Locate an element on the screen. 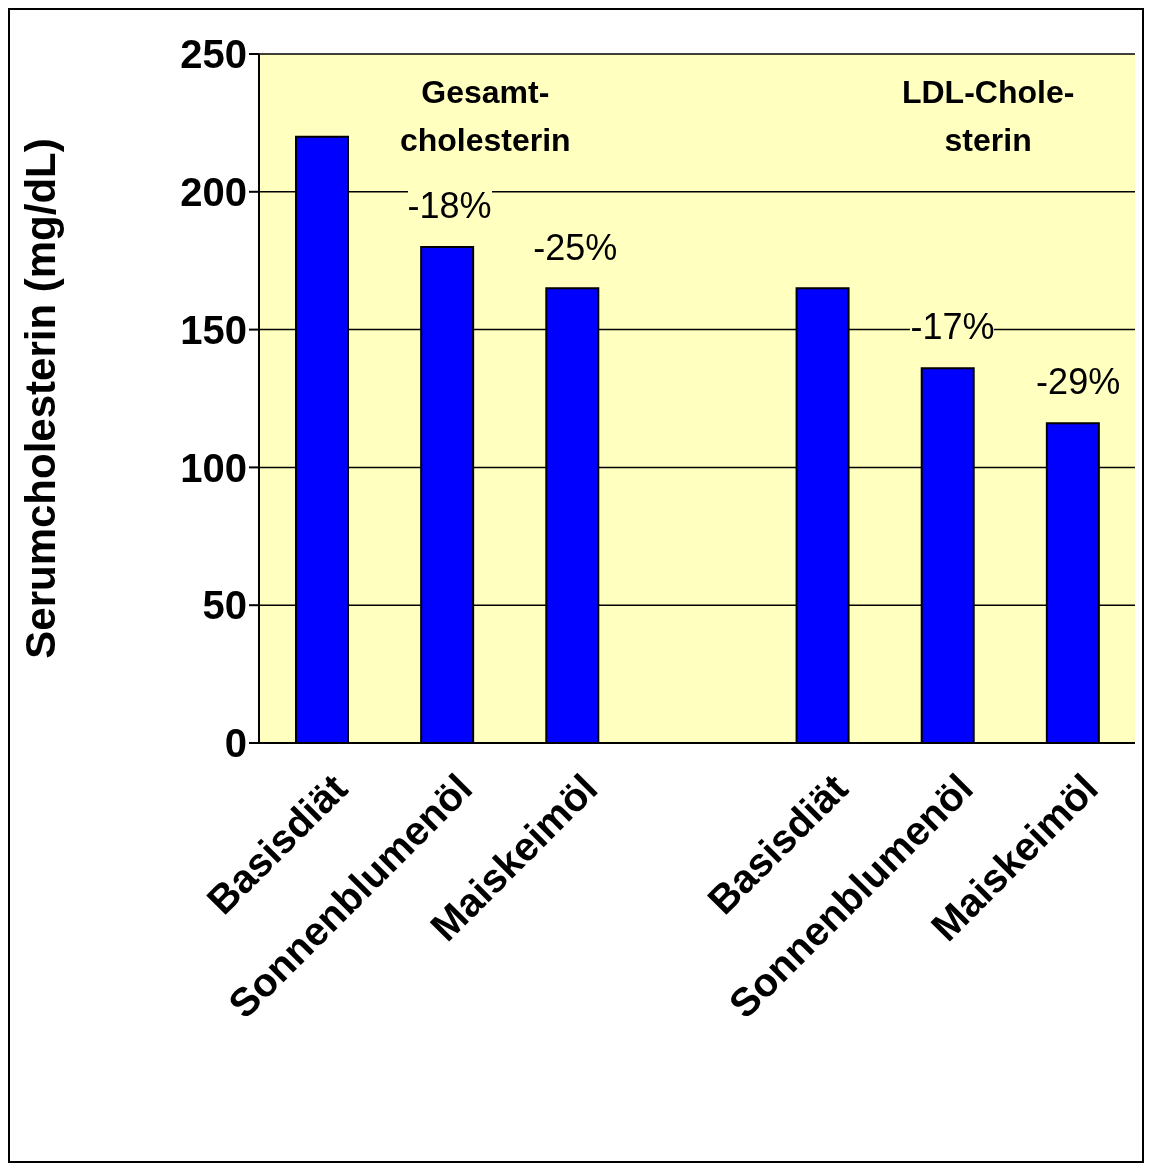 The height and width of the screenshot is (1171, 1152). y-axis-title: Serumcholesterin (mg/dL) is located at coordinates (40, 398).